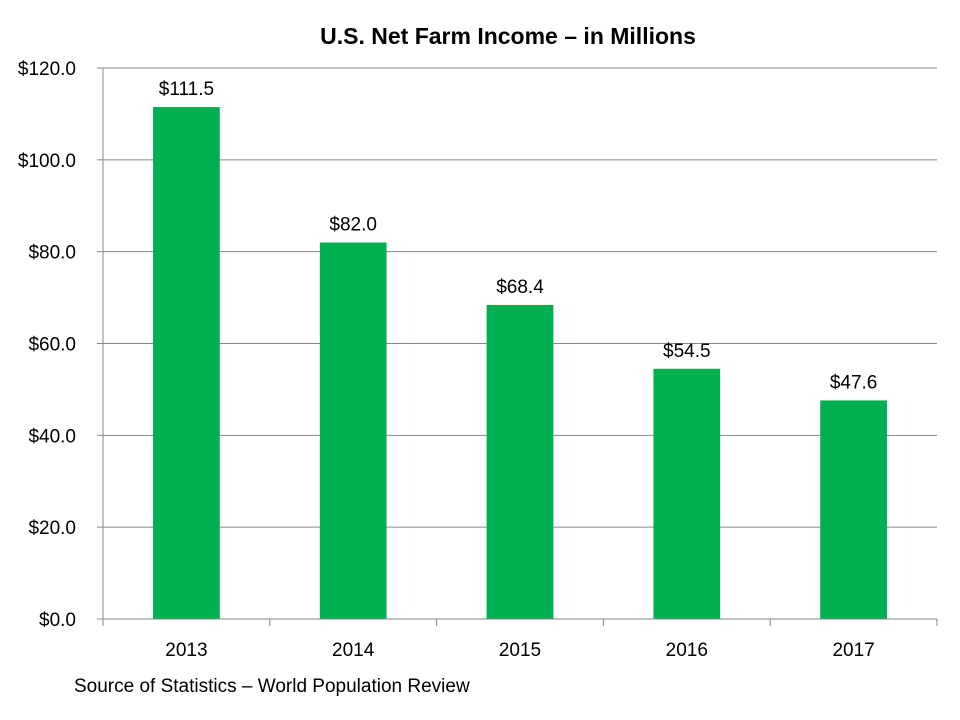 The image size is (960, 720). Describe the element at coordinates (186, 650) in the screenshot. I see `x-tick-label: 2013` at that location.